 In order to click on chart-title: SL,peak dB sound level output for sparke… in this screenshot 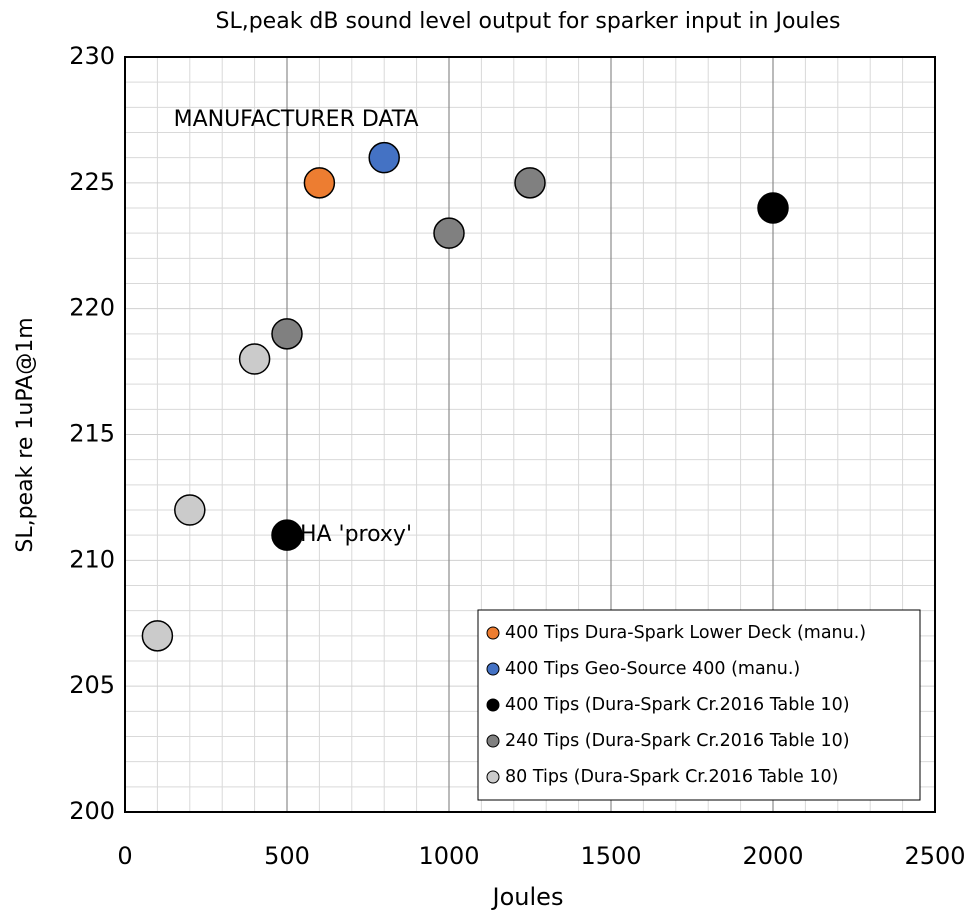, I will do `click(528, 21)`.